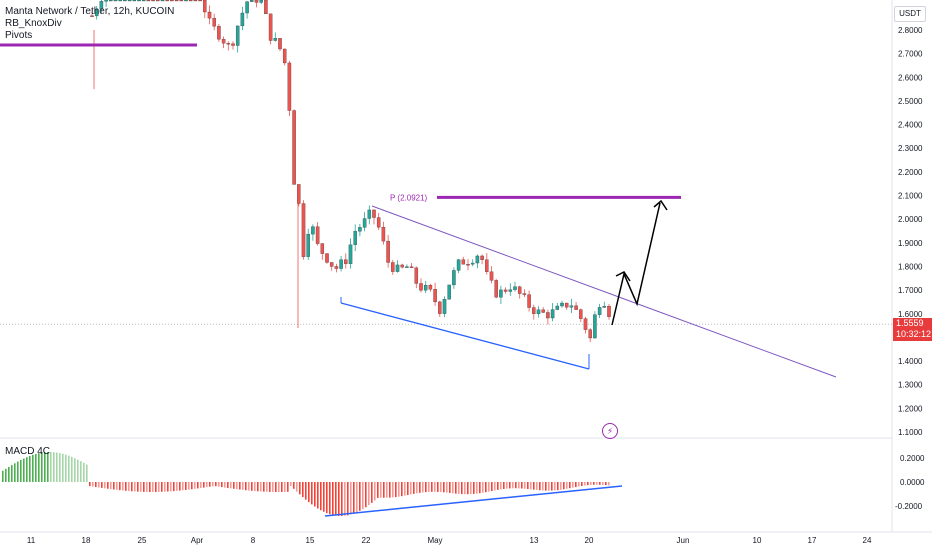 The width and height of the screenshot is (932, 550). I want to click on price-tick-label: 2.5000, so click(910, 101).